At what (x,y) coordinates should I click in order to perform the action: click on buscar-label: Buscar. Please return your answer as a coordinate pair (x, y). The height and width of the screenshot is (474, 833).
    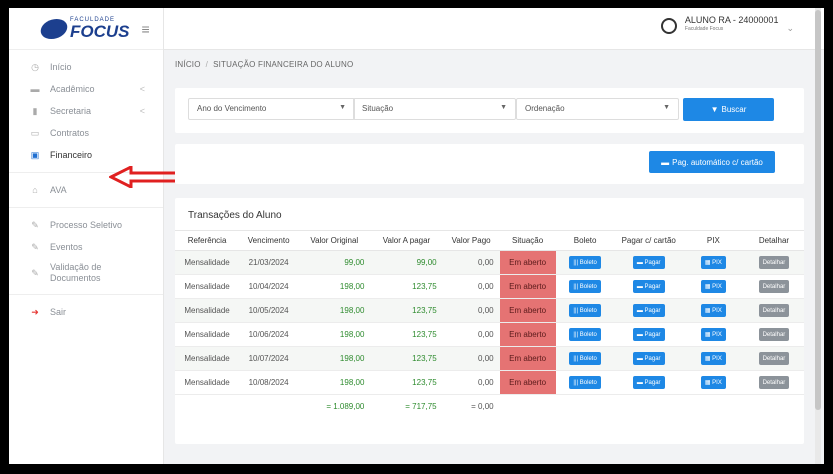
    Looking at the image, I should click on (734, 109).